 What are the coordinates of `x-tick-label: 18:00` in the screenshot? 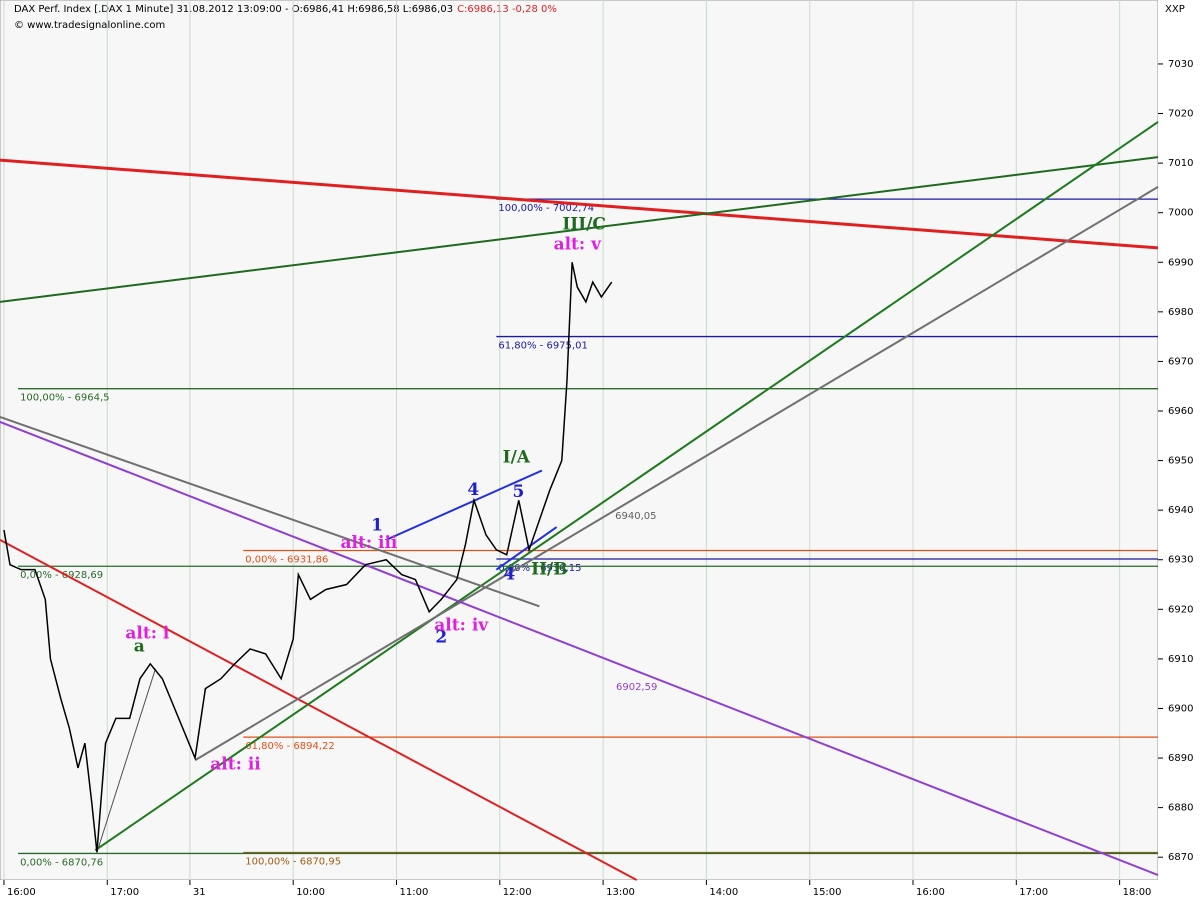 It's located at (1137, 892).